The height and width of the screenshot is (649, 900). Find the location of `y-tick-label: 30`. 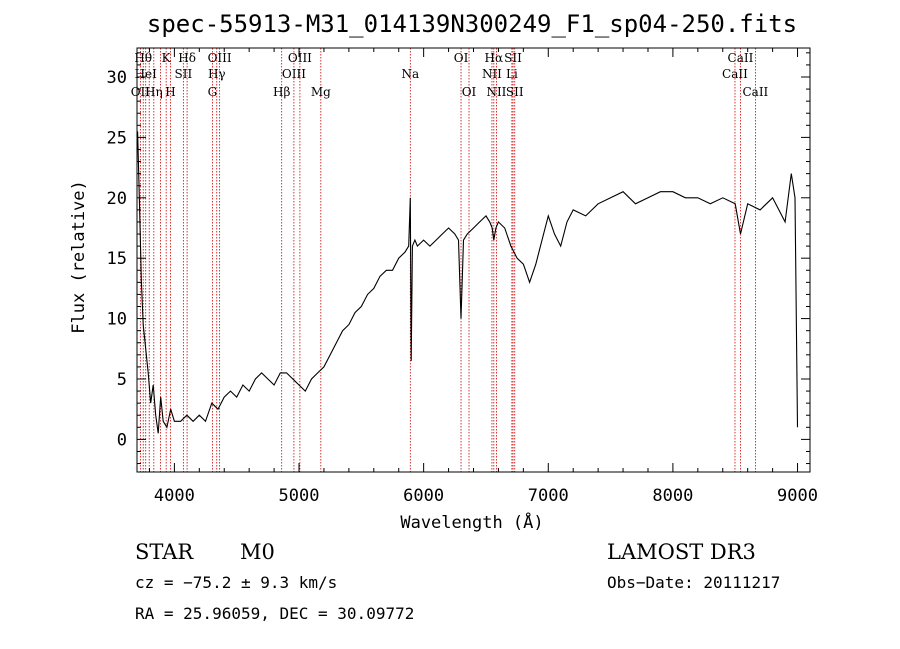

y-tick-label: 30 is located at coordinates (117, 78).